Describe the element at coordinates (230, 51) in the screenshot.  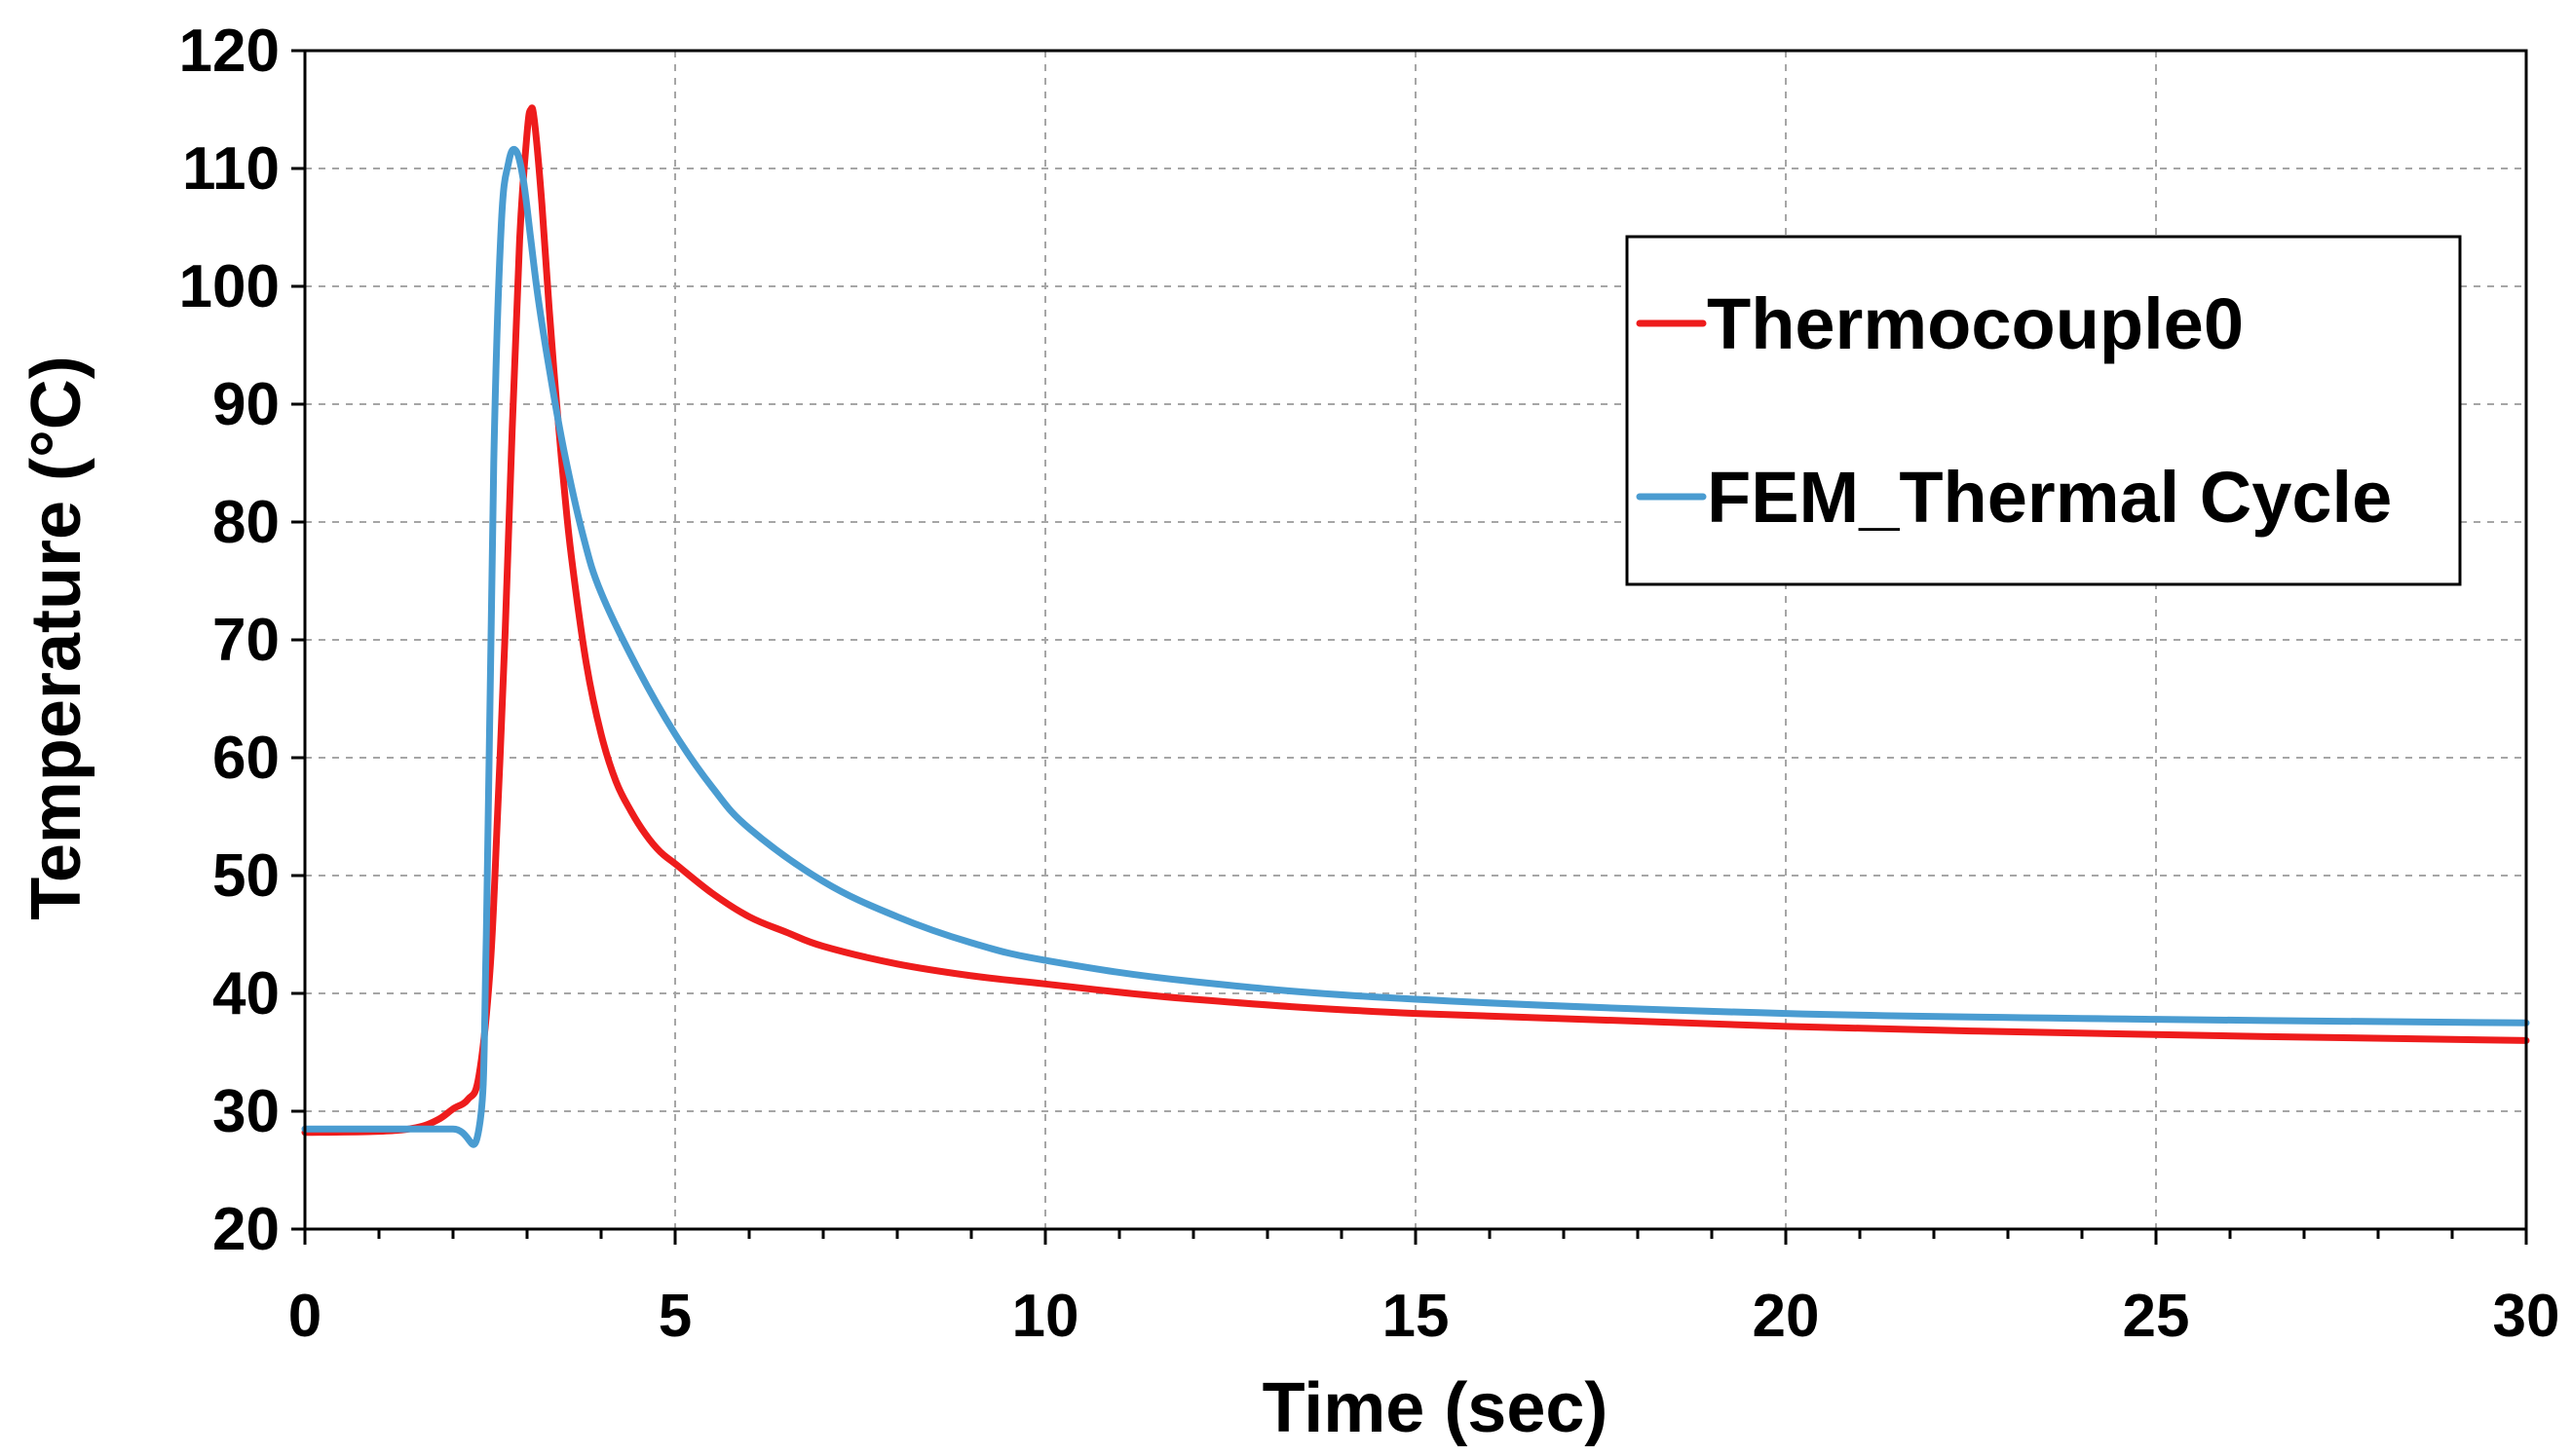
I see `y-tick-label: 120` at that location.